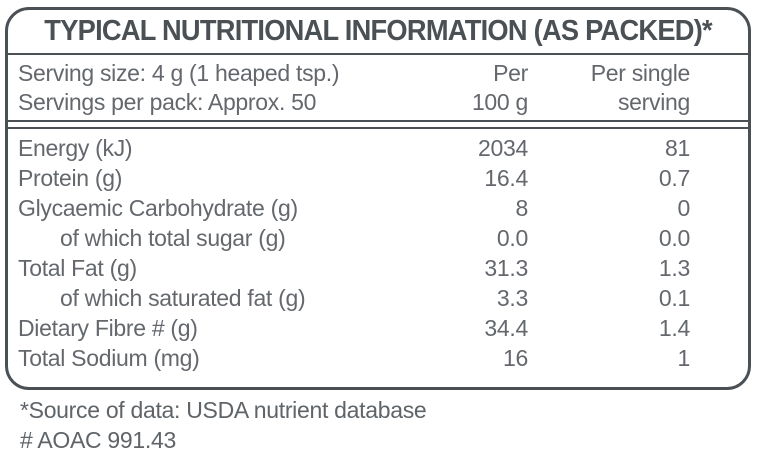  What do you see at coordinates (378, 328) in the screenshot?
I see `table-row-dietary-fibre: Dietary Fibre # (g) 34.4 1.4` at bounding box center [378, 328].